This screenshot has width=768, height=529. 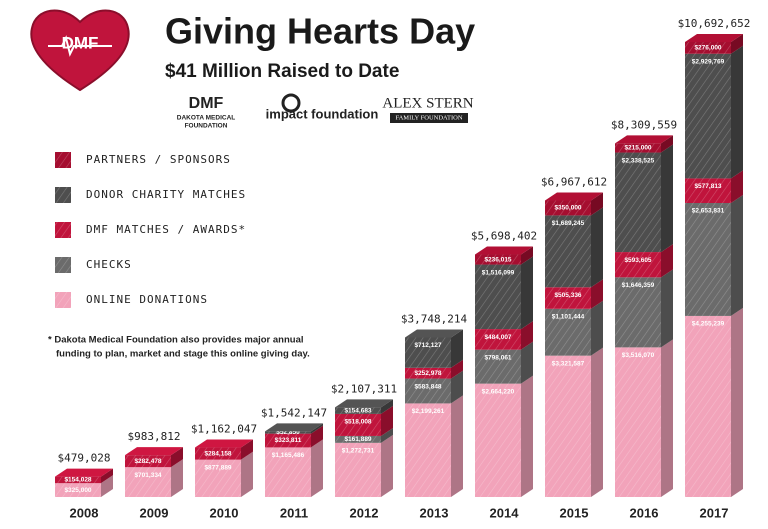 What do you see at coordinates (567, 295) in the screenshot?
I see `segment-label: $505,336` at bounding box center [567, 295].